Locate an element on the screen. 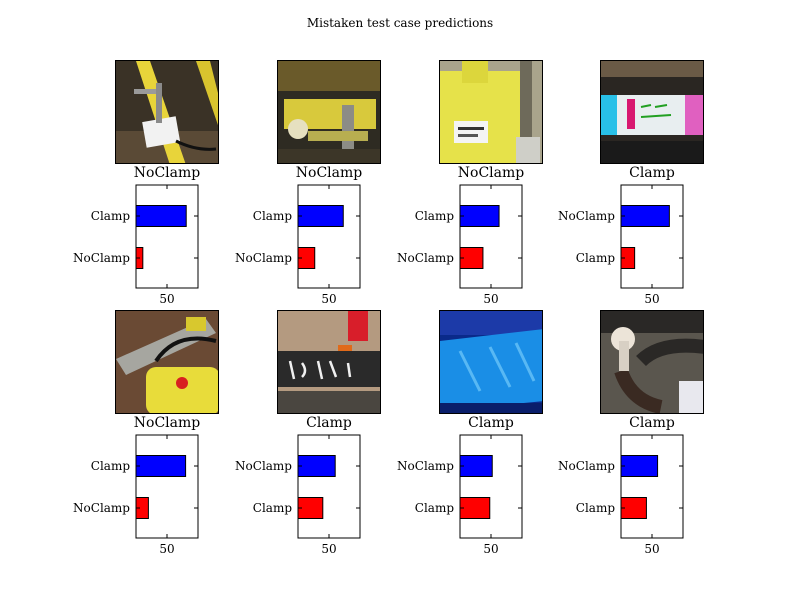 This screenshot has width=800, height=600. bar-chart-6: Clamp NoClamp 50 is located at coordinates (298, 495).